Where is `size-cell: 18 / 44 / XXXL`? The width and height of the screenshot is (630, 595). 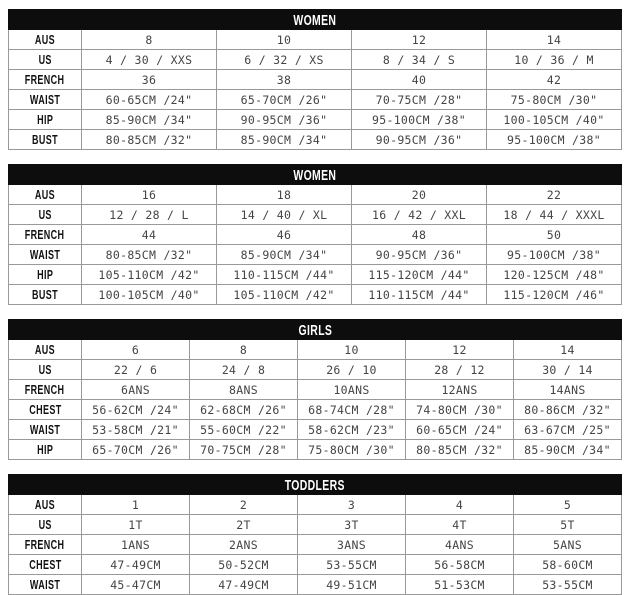 size-cell: 18 / 44 / XXXL is located at coordinates (554, 214).